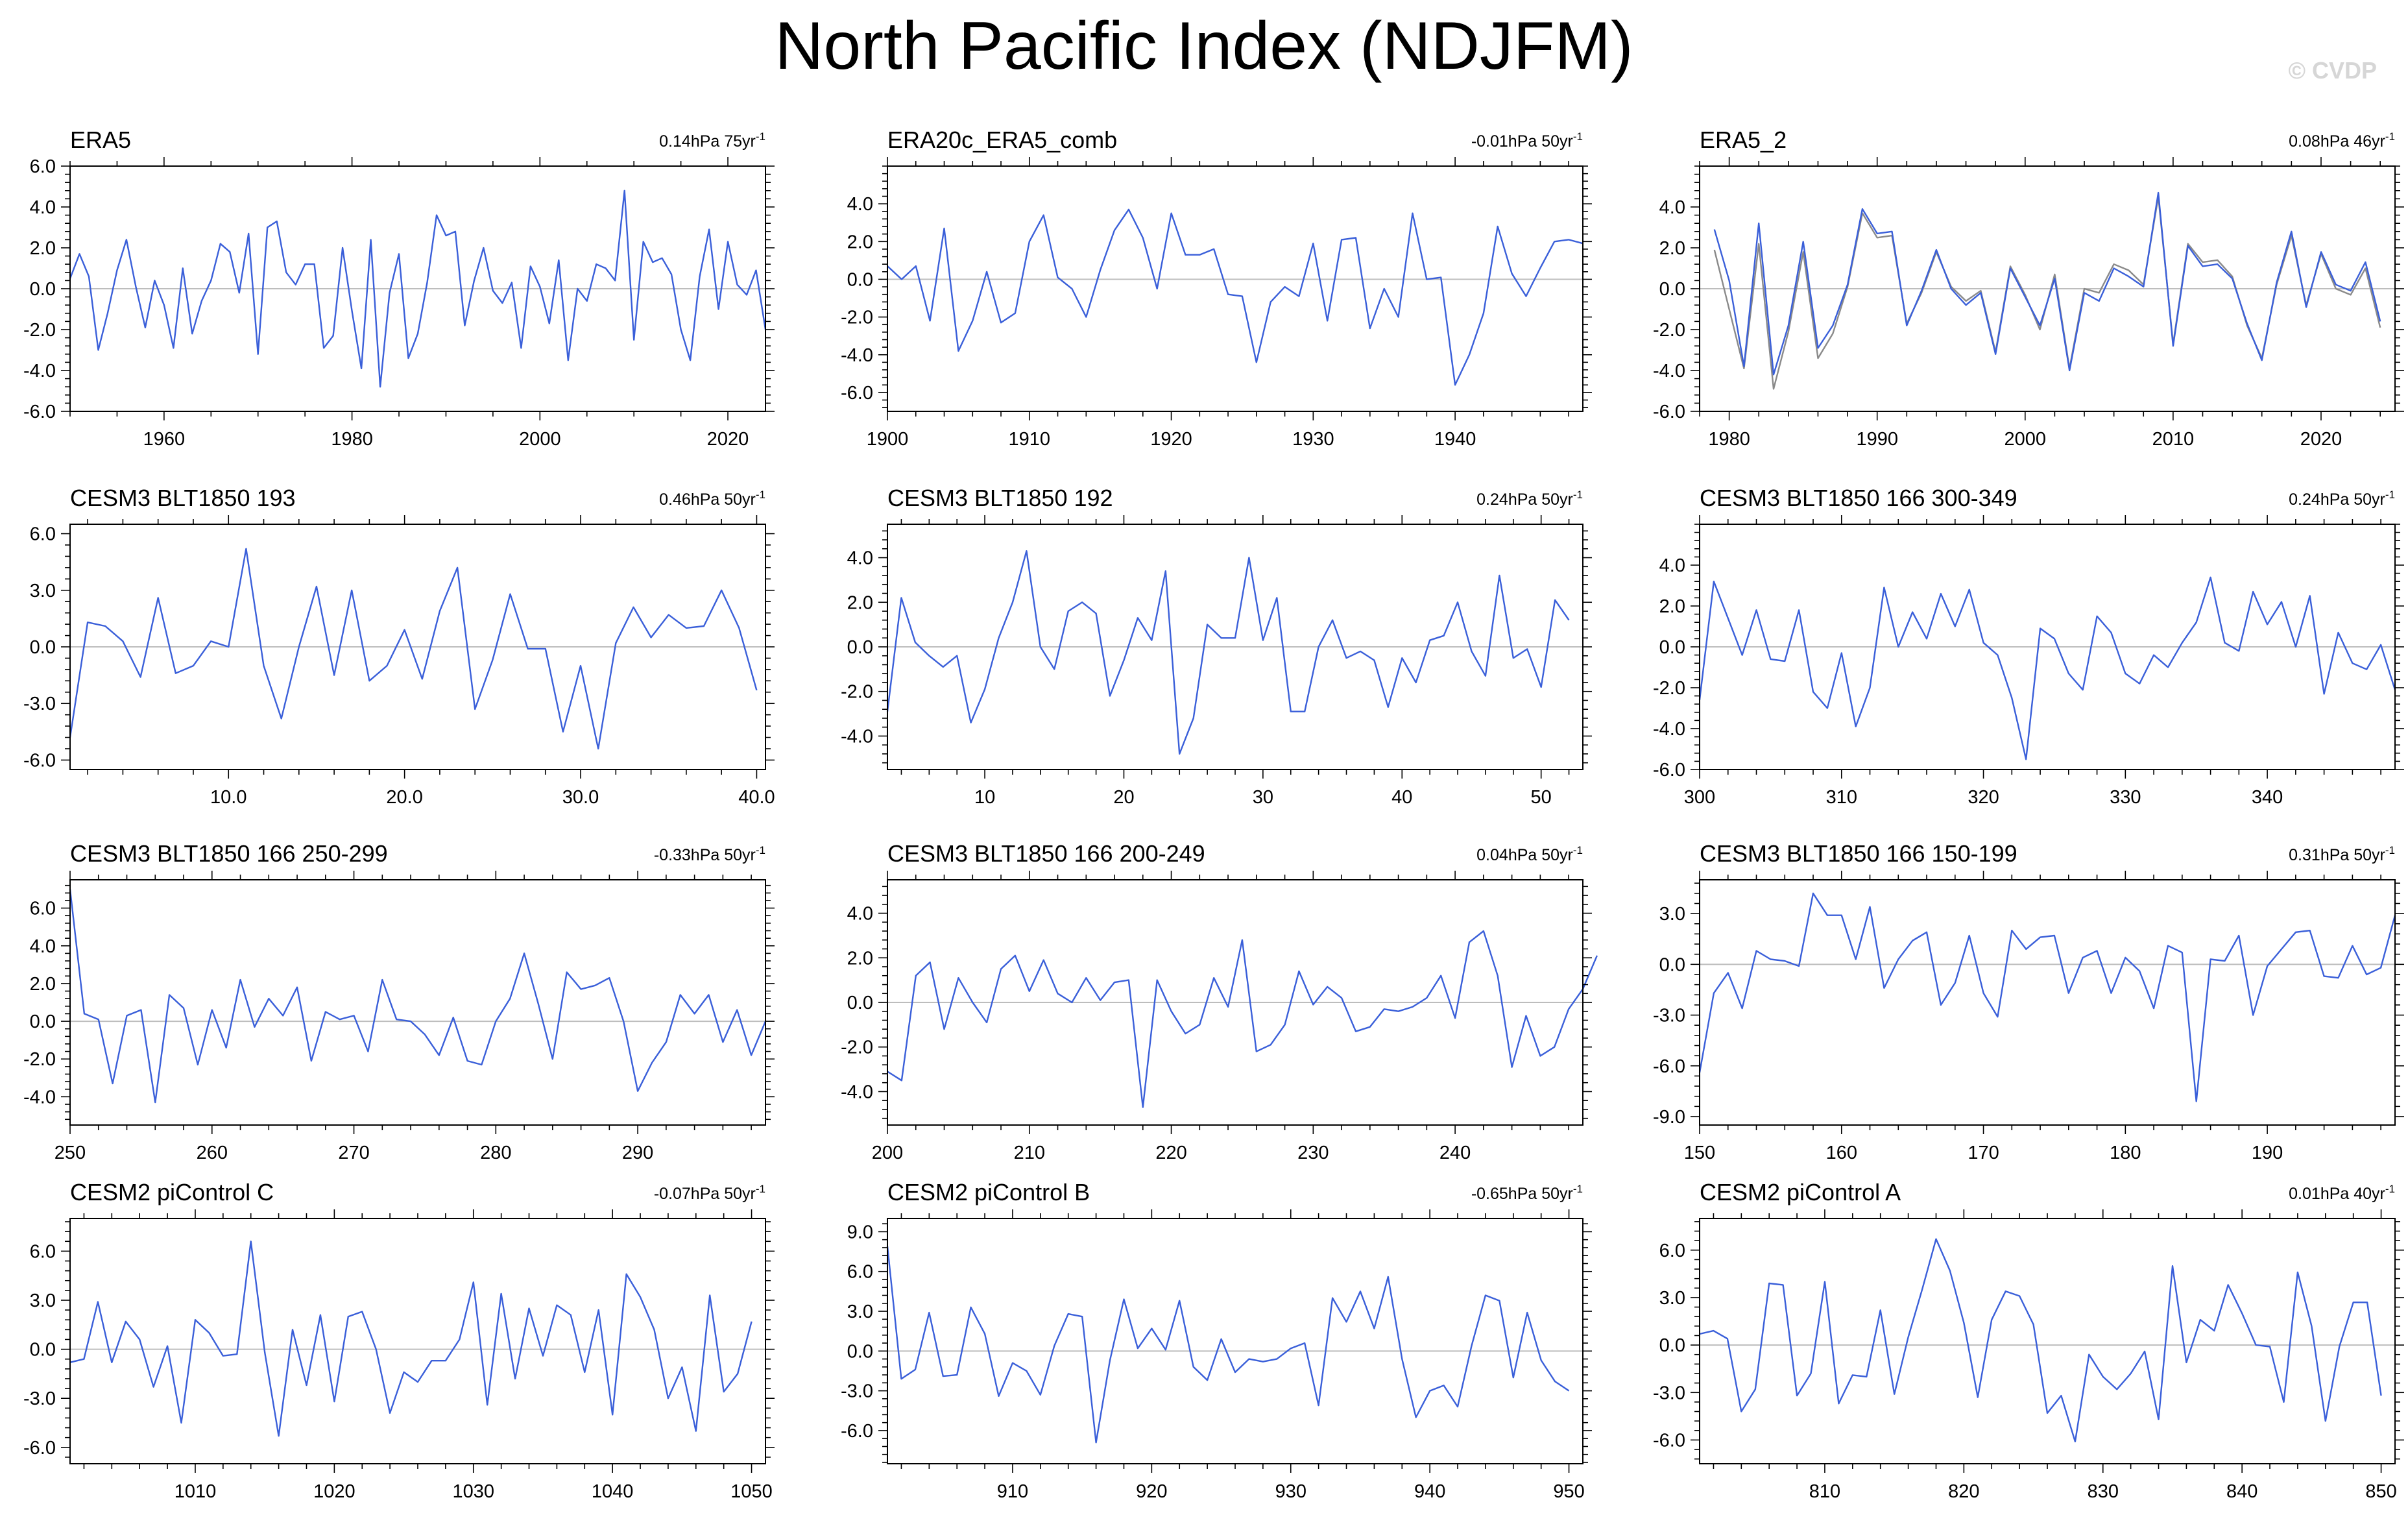 This screenshot has height=1526, width=2408. I want to click on x-tick-label: 940, so click(1429, 1492).